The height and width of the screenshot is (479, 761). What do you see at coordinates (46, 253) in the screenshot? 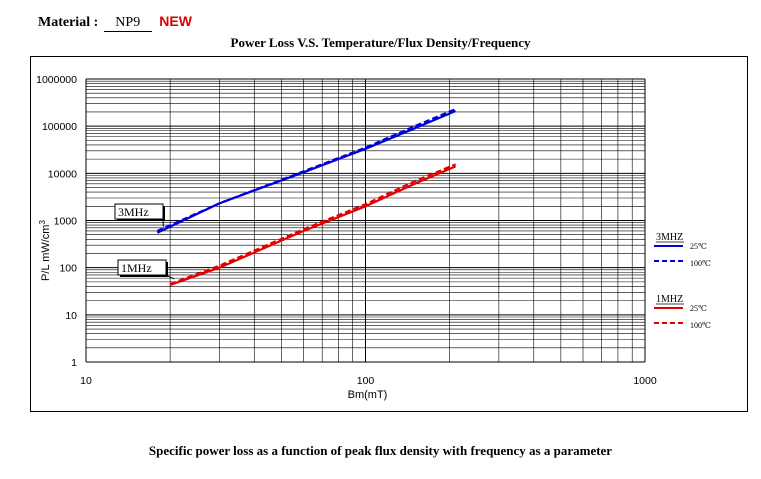
I see `y-axis-label-text: P/L mW/cm` at bounding box center [46, 253].